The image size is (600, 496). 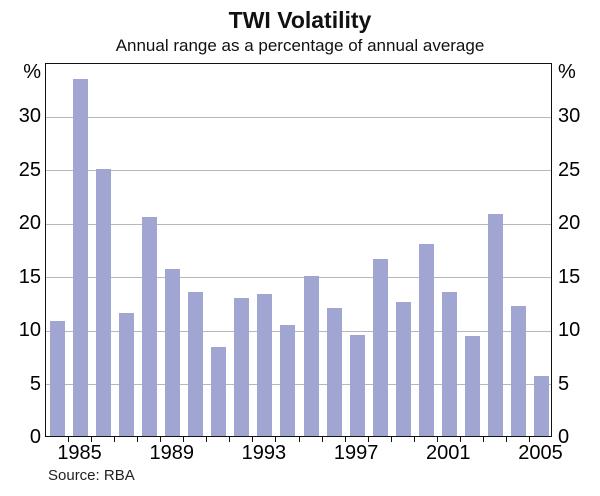 I want to click on x-tick-label-1993: 1993, so click(x=264, y=453).